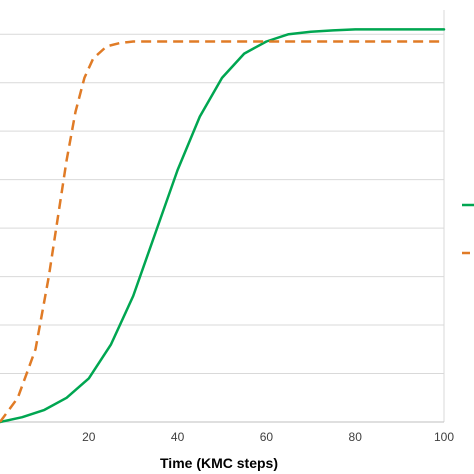  Describe the element at coordinates (267, 437) in the screenshot. I see `x-tick-label: 60` at that location.